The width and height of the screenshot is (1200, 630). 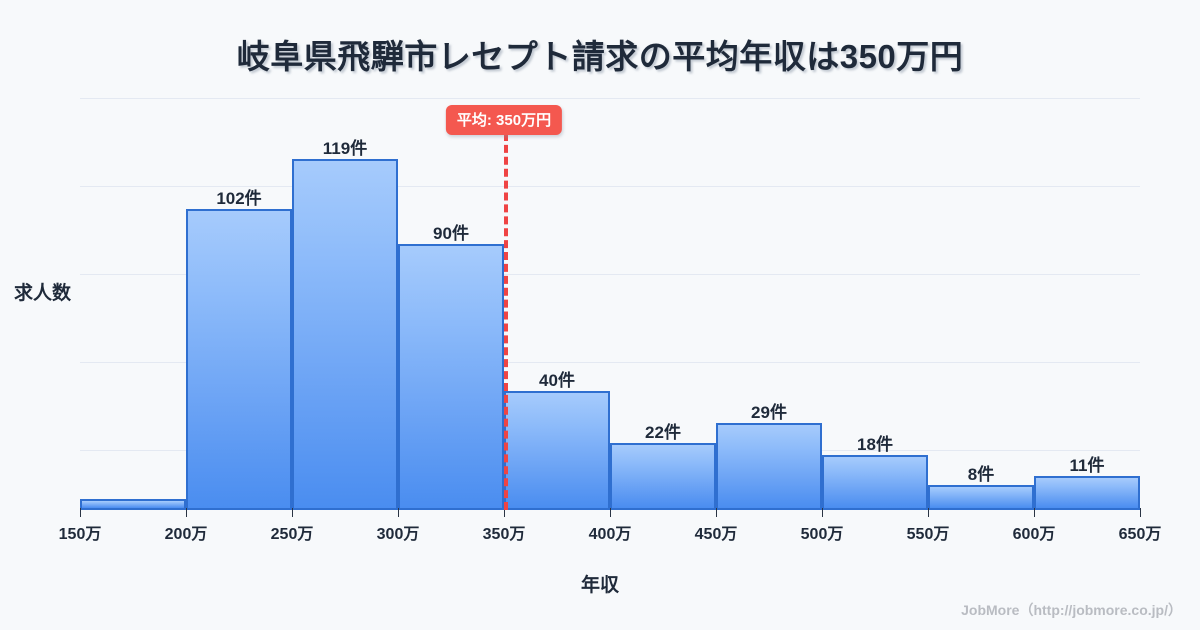 What do you see at coordinates (610, 534) in the screenshot?
I see `x-tick-label: 400万` at bounding box center [610, 534].